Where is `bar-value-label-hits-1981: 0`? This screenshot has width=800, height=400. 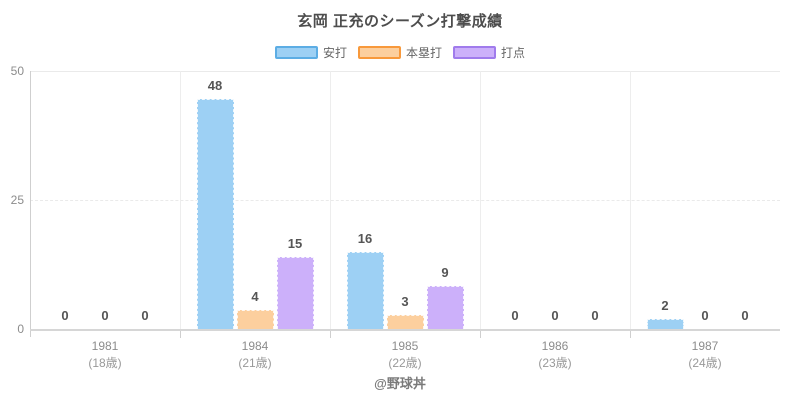 bar-value-label-hits-1981: 0 is located at coordinates (65, 315).